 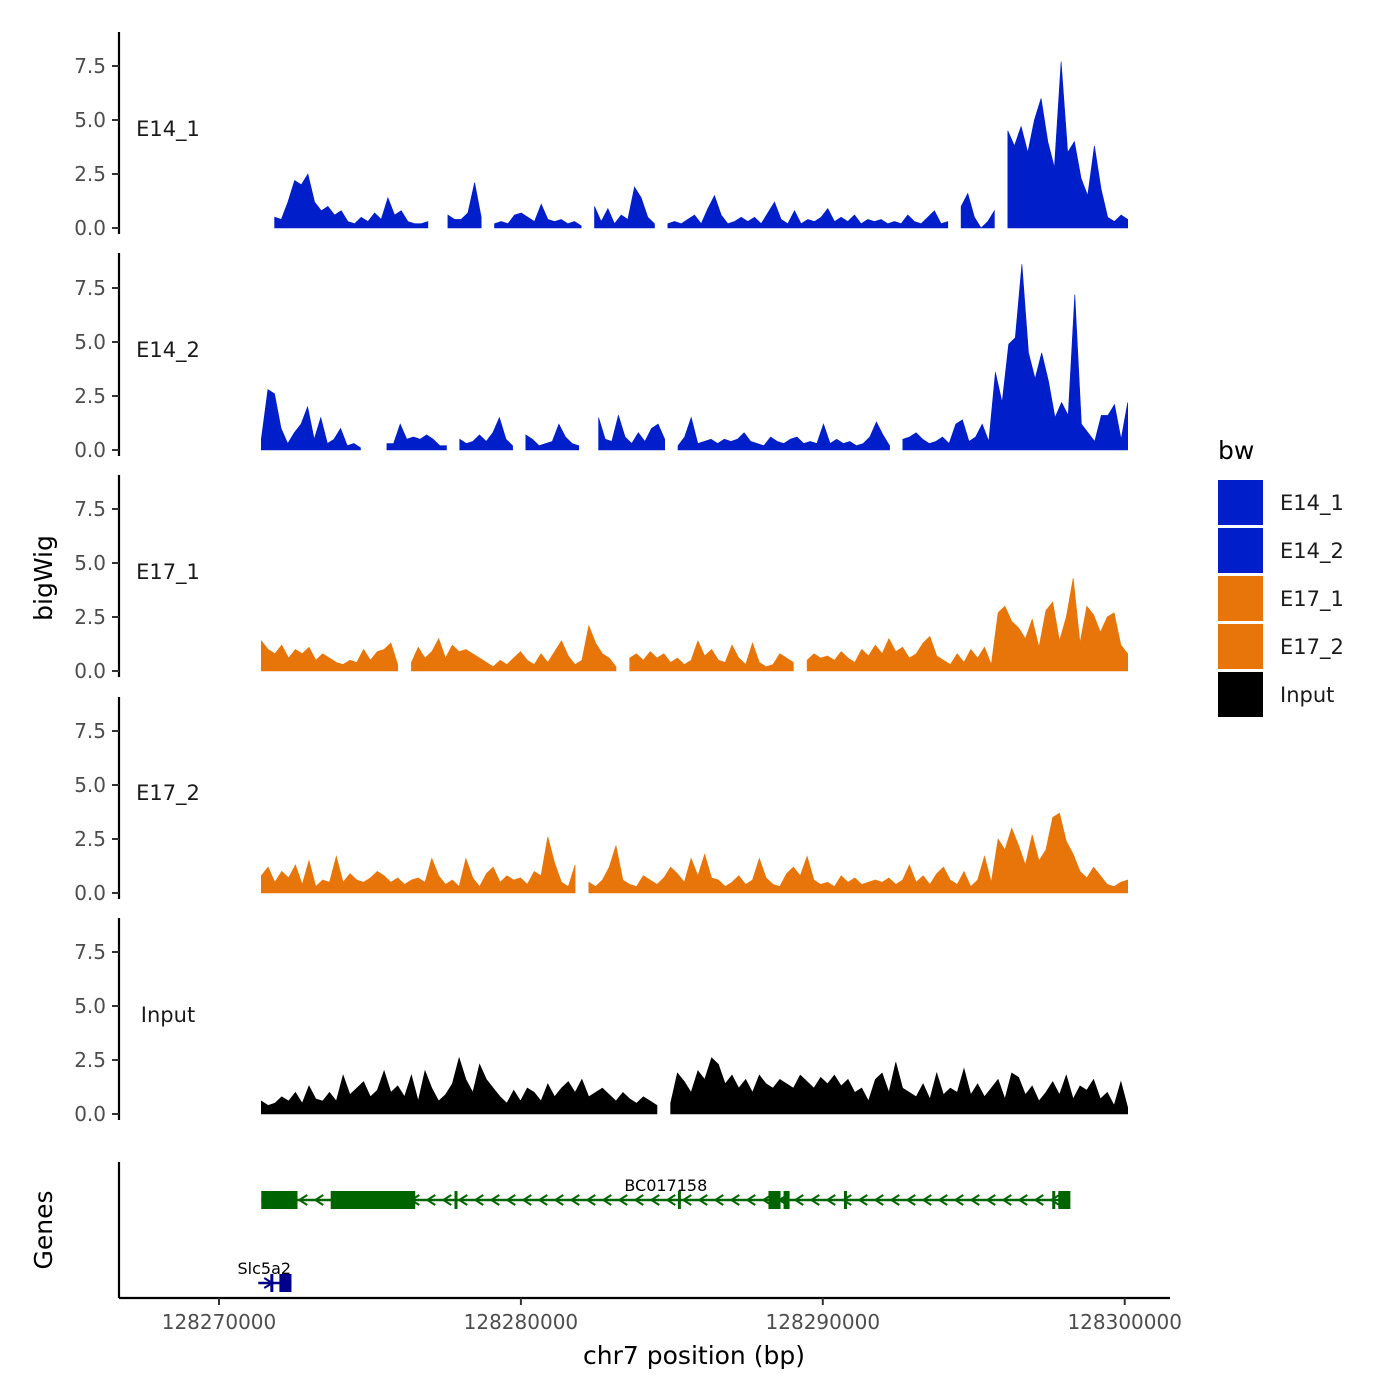 I want to click on y-tick-label-E17_2-2: 5.0, so click(x=90, y=785).